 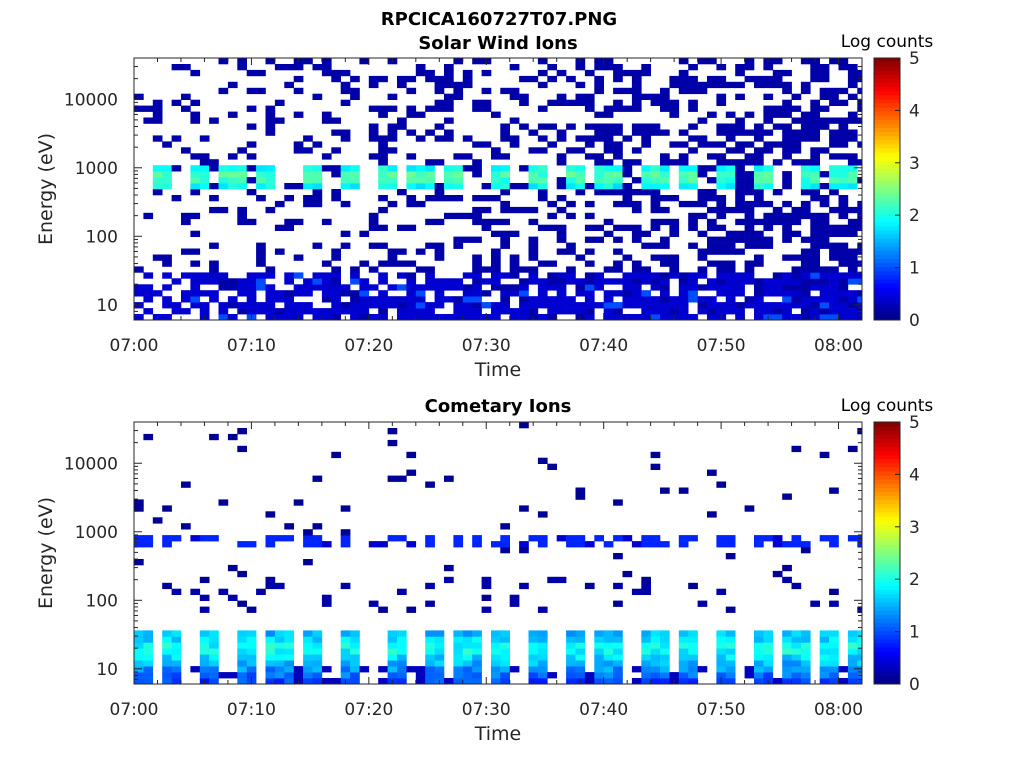 I want to click on colorbar-tick-label: 1, so click(x=914, y=633).